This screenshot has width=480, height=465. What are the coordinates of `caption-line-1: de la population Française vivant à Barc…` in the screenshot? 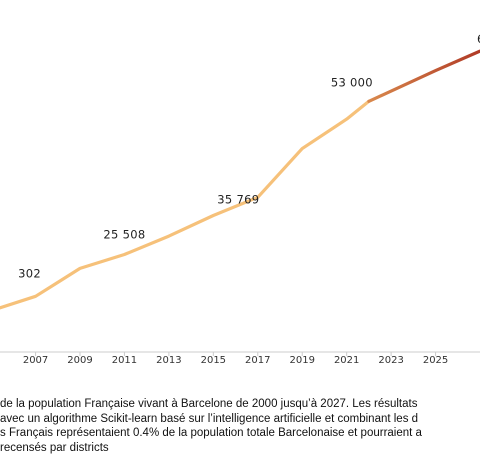 It's located at (209, 404).